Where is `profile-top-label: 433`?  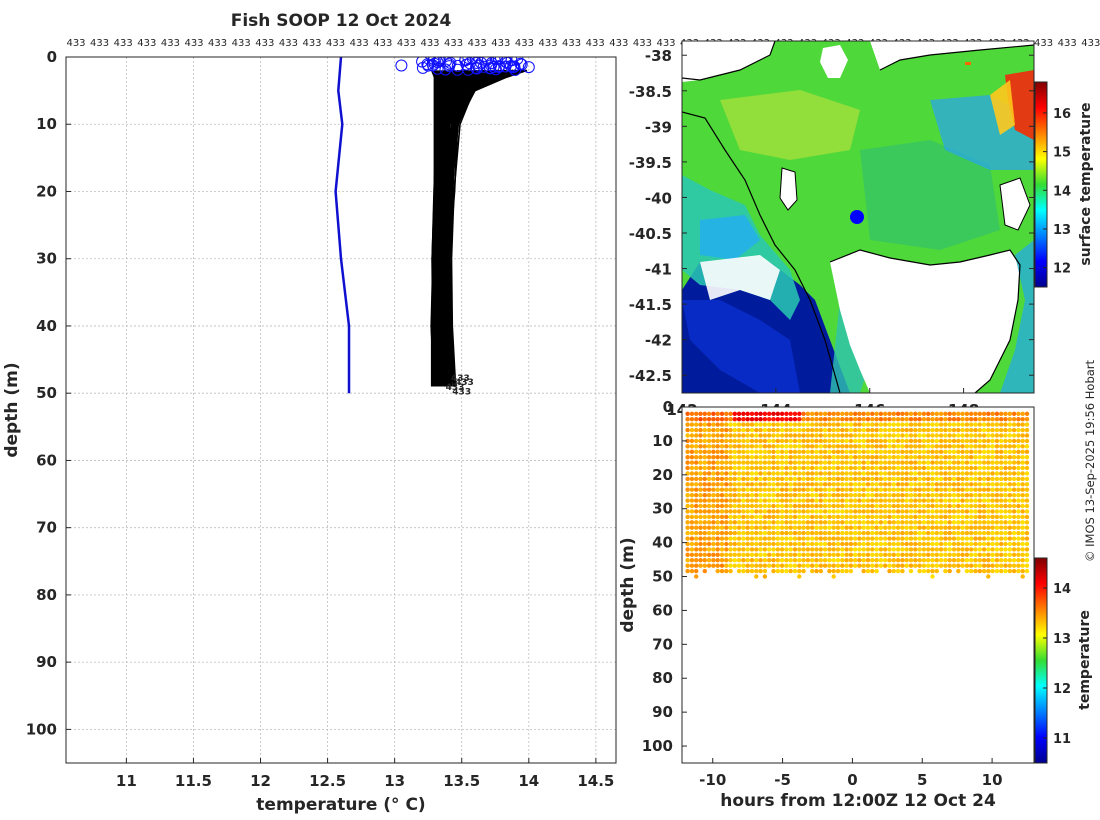
profile-top-label: 433 is located at coordinates (595, 43).